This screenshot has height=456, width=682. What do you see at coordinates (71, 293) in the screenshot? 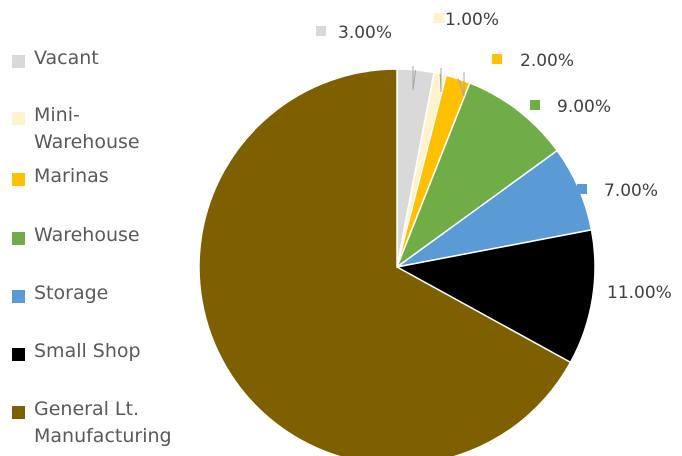
I see `legend-label: Storage` at bounding box center [71, 293].